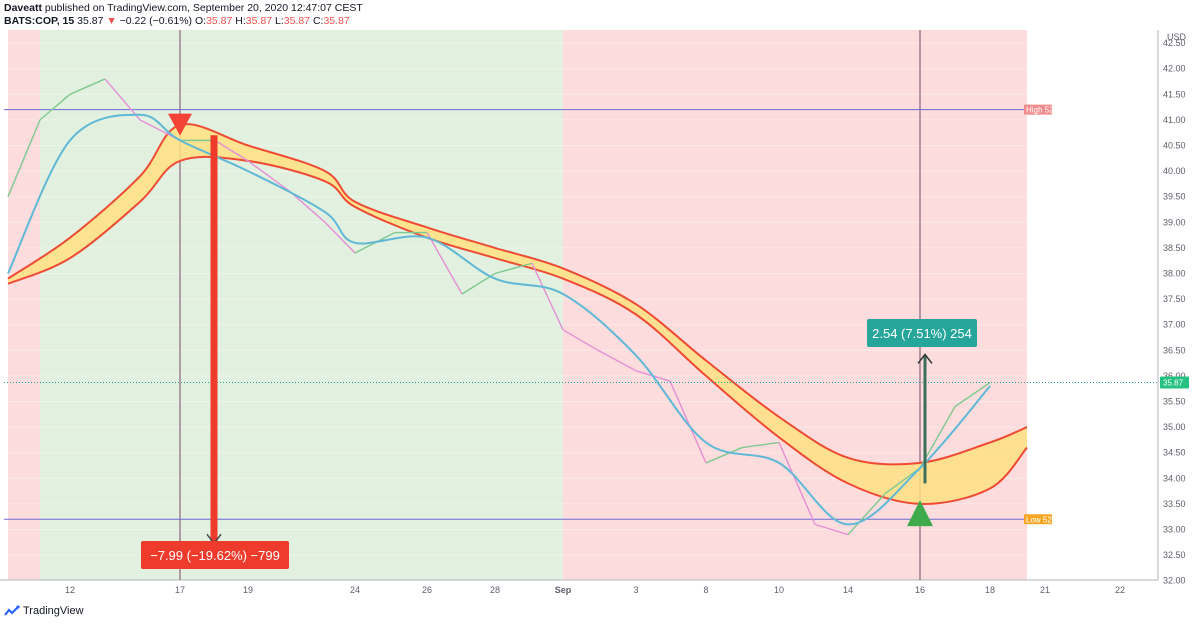 The width and height of the screenshot is (1200, 625). I want to click on x-tick-label: 17, so click(180, 590).